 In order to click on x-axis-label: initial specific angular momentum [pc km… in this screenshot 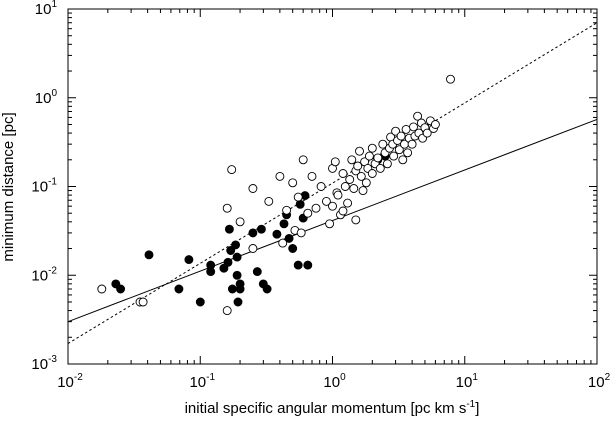, I will do `click(332, 408)`.